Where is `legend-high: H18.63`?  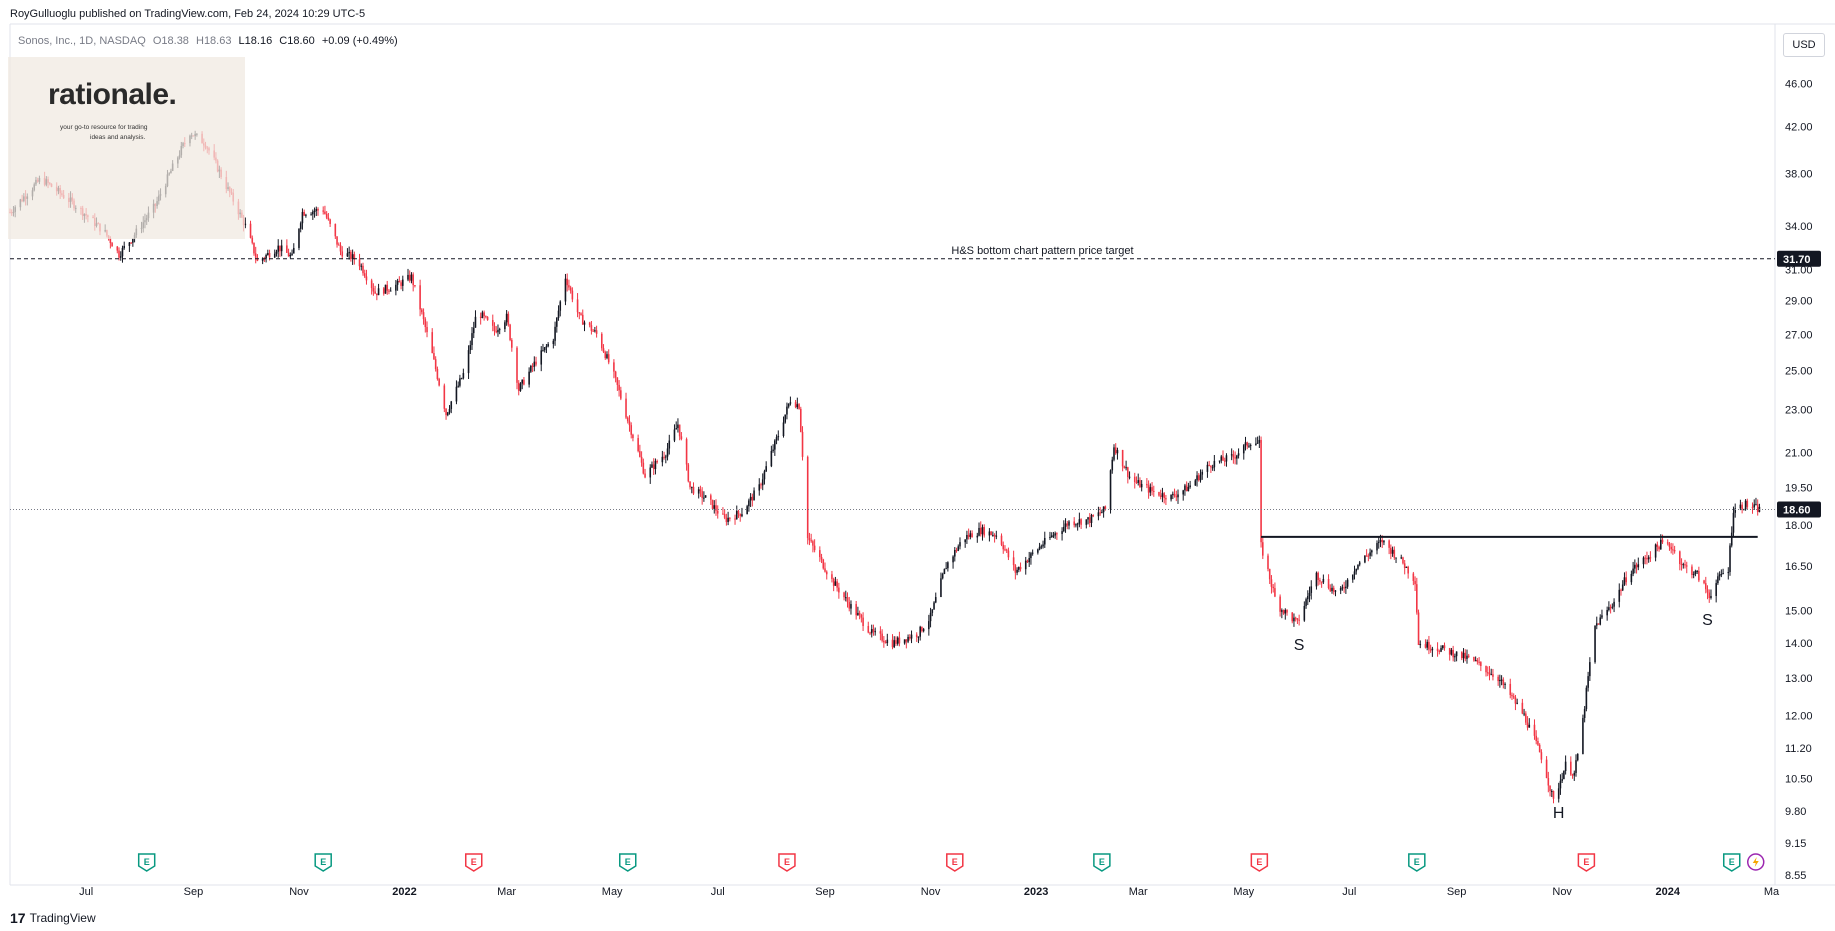
legend-high: H18.63 is located at coordinates (214, 41).